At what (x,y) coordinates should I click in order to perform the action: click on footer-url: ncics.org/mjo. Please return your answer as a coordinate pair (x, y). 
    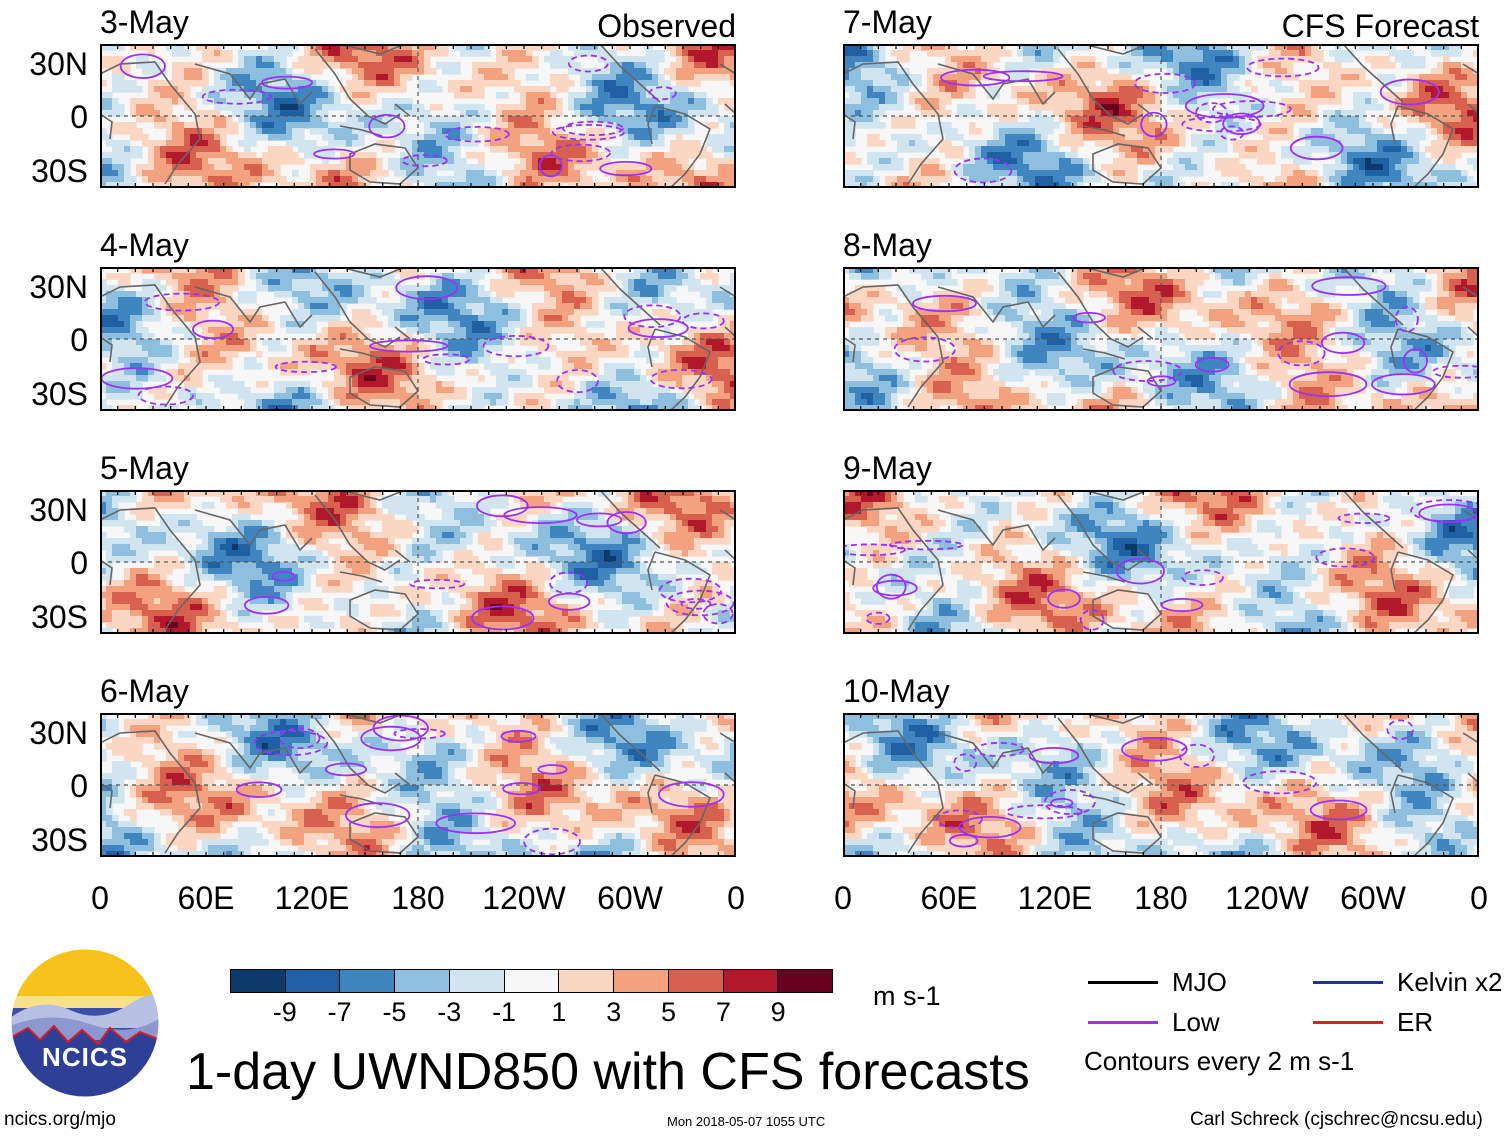
    Looking at the image, I should click on (60, 1119).